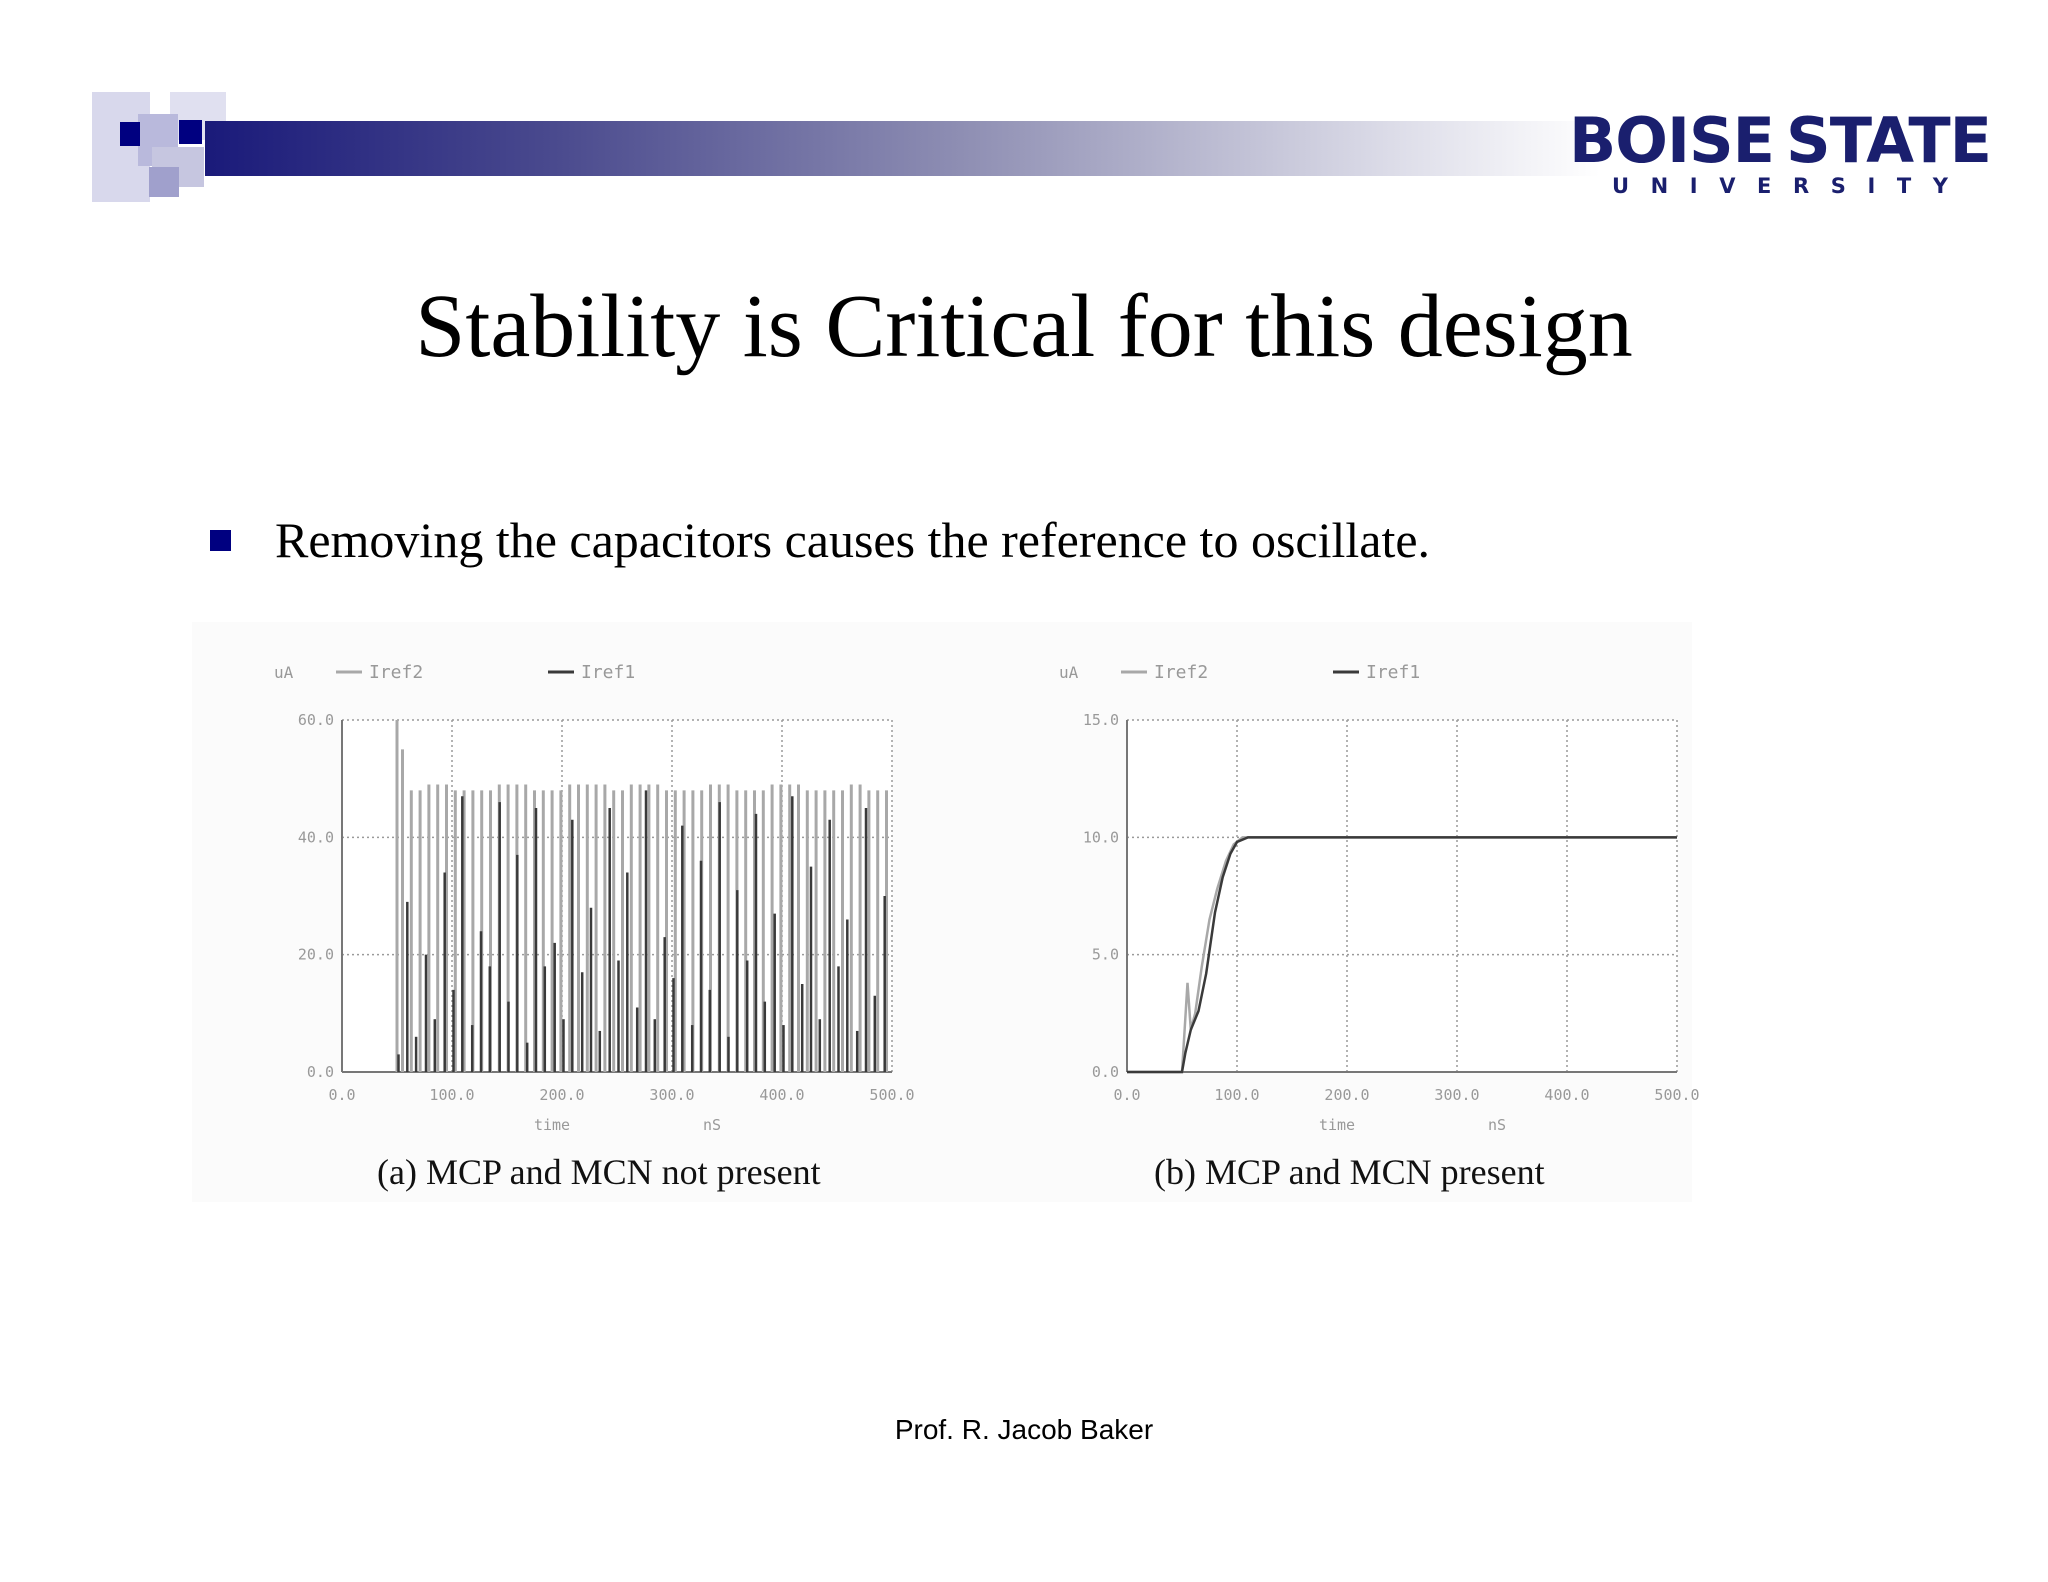  I want to click on logo-letter: N, so click(1659, 186).